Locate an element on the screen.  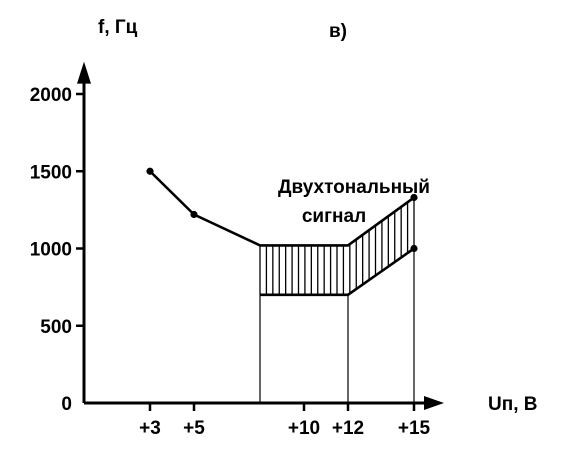
series-marker-two-tone-lower is located at coordinates (414, 248).